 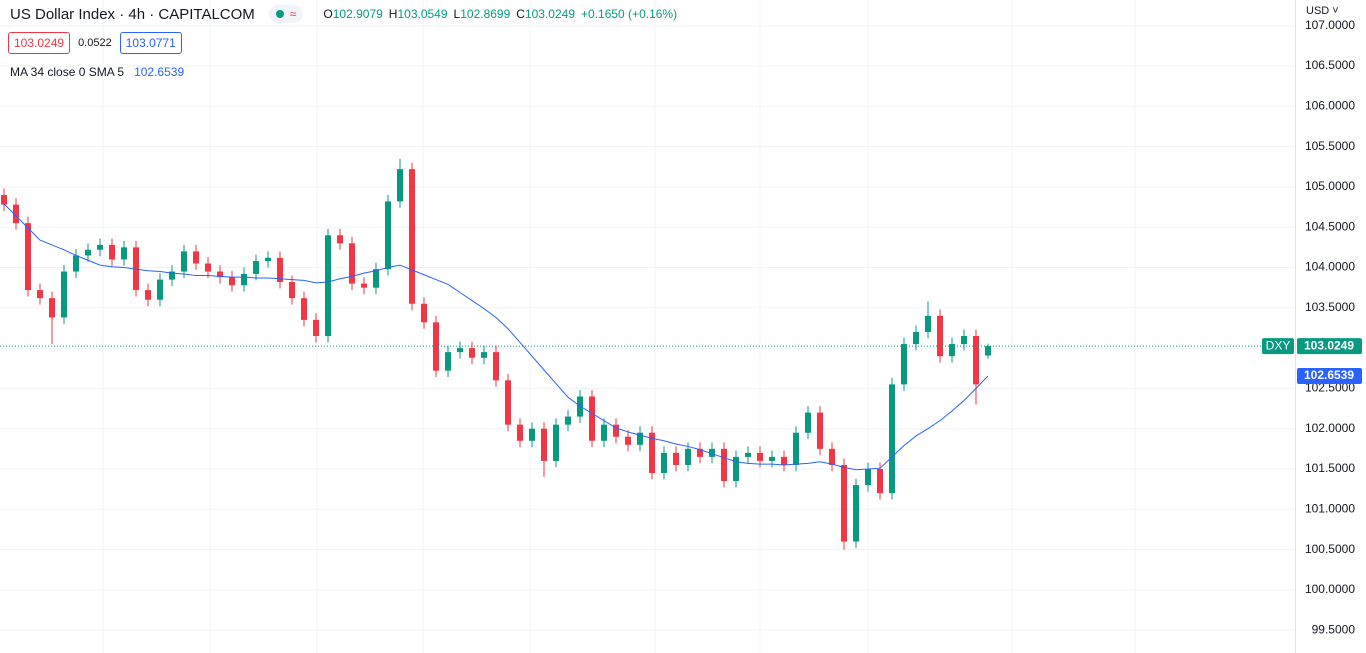 I want to click on buy-button: 103.0771, so click(x=150, y=43).